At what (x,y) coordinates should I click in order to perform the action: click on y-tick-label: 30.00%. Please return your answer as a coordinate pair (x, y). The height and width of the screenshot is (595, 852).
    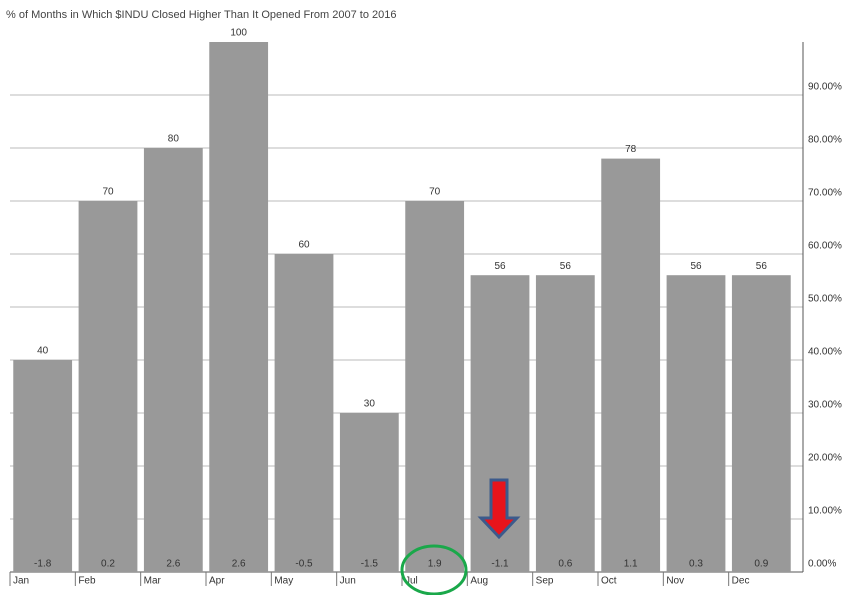
    Looking at the image, I should click on (825, 405).